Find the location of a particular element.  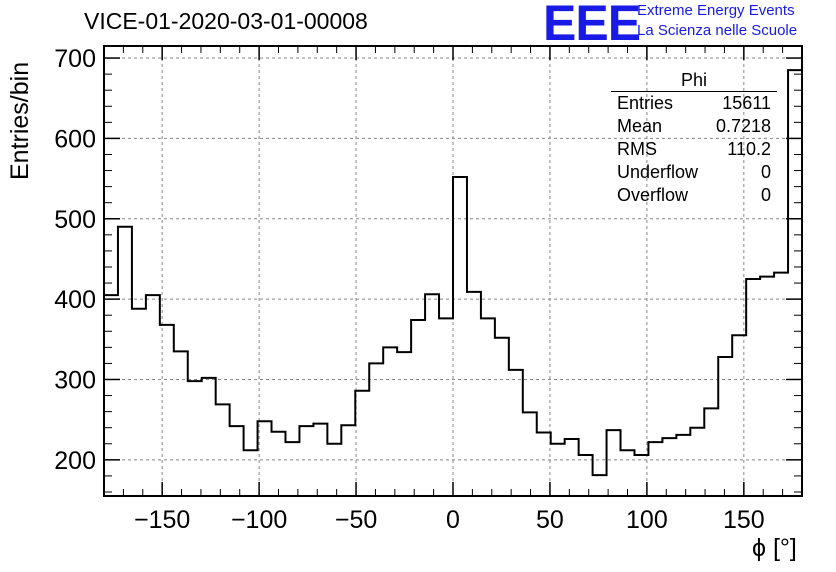

x-tick-label: −150 is located at coordinates (162, 520).